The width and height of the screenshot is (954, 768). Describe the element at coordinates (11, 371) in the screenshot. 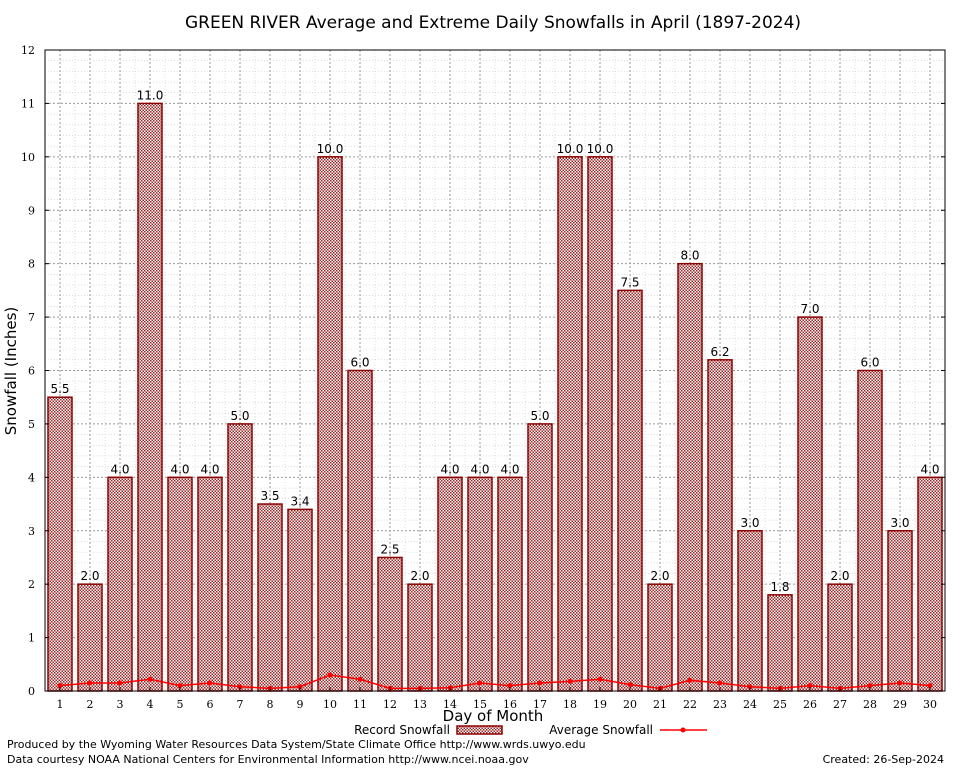

I see `y-axis-label: Snowfall (Inches)` at that location.